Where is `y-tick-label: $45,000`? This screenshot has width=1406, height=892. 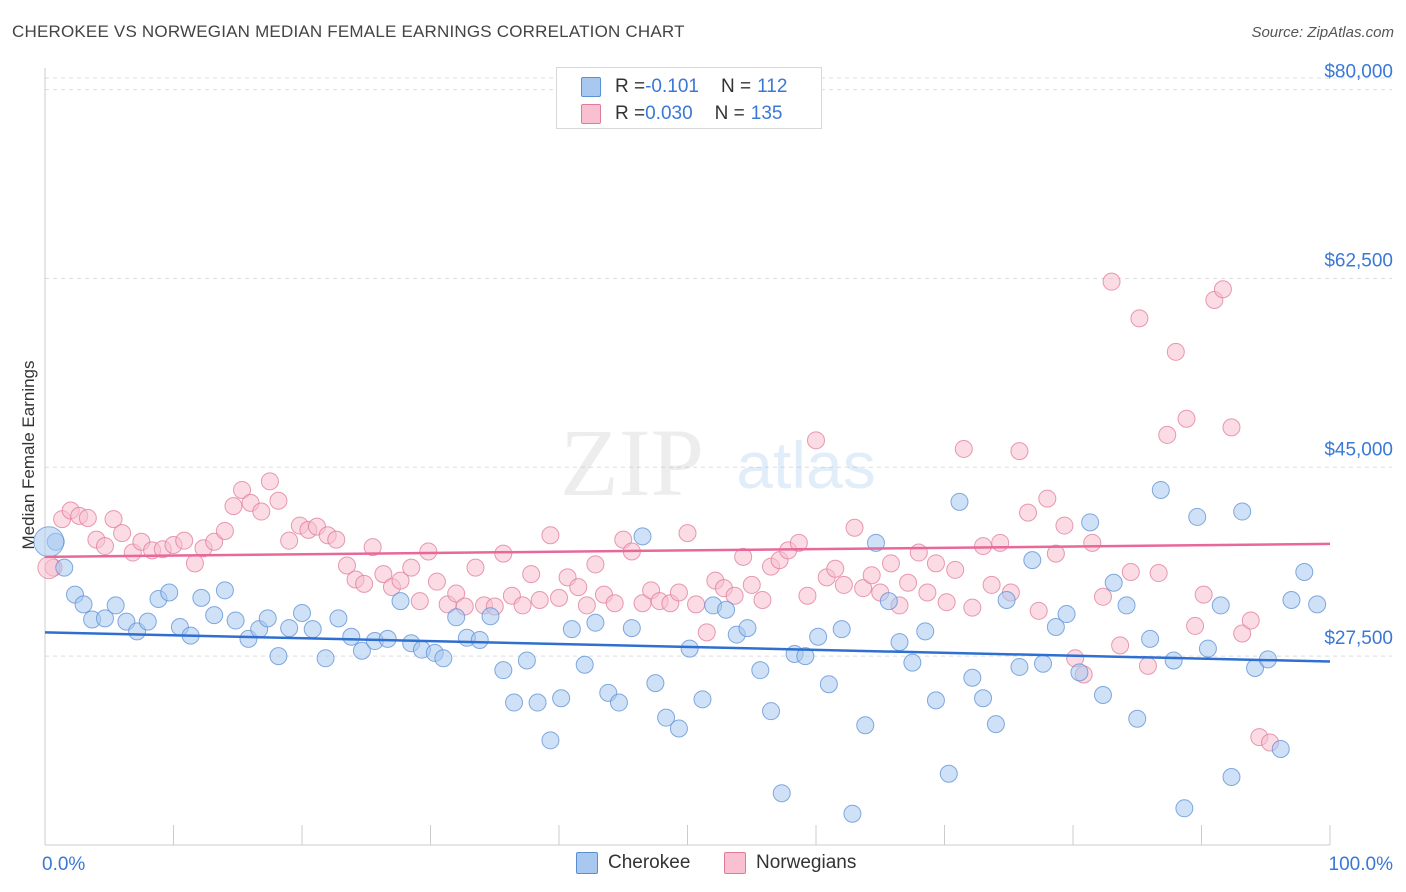
y-tick-label: $45,000 is located at coordinates (1358, 449).